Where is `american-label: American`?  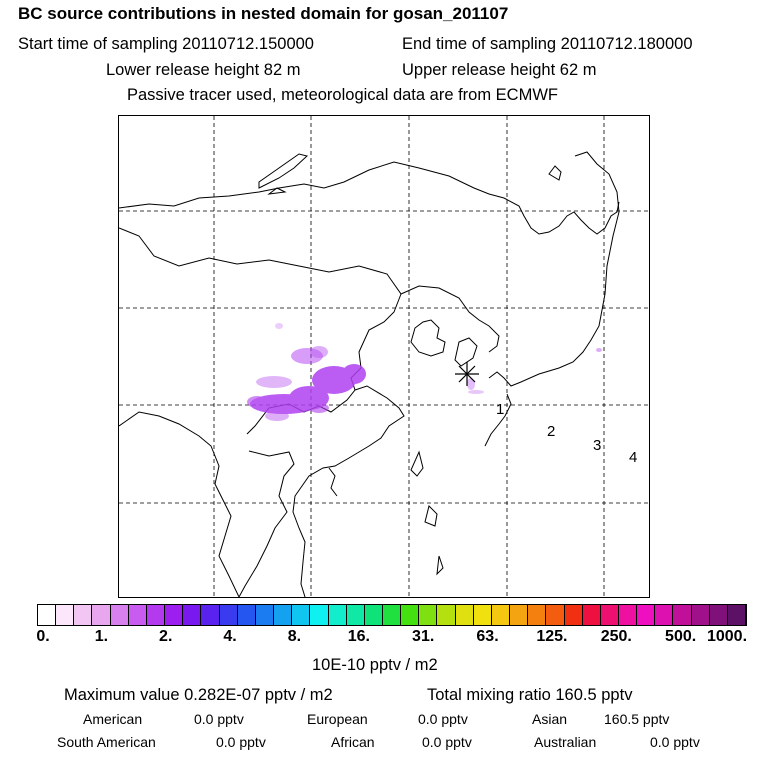
american-label: American is located at coordinates (113, 719).